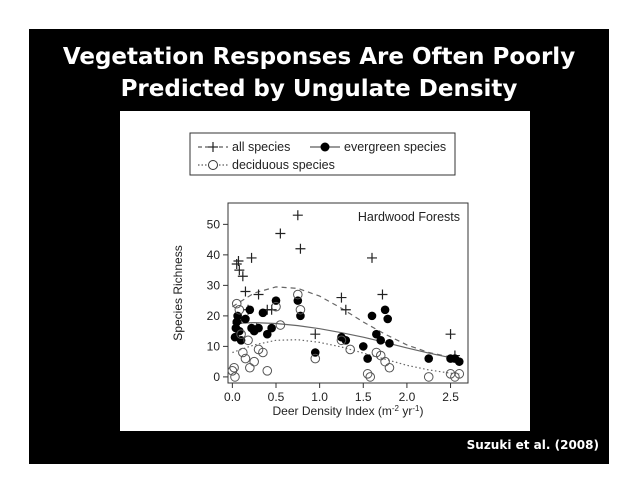 Image resolution: width=638 pixels, height=493 pixels. What do you see at coordinates (346, 357) in the screenshot?
I see `fitted-curve-deciduous-species` at bounding box center [346, 357].